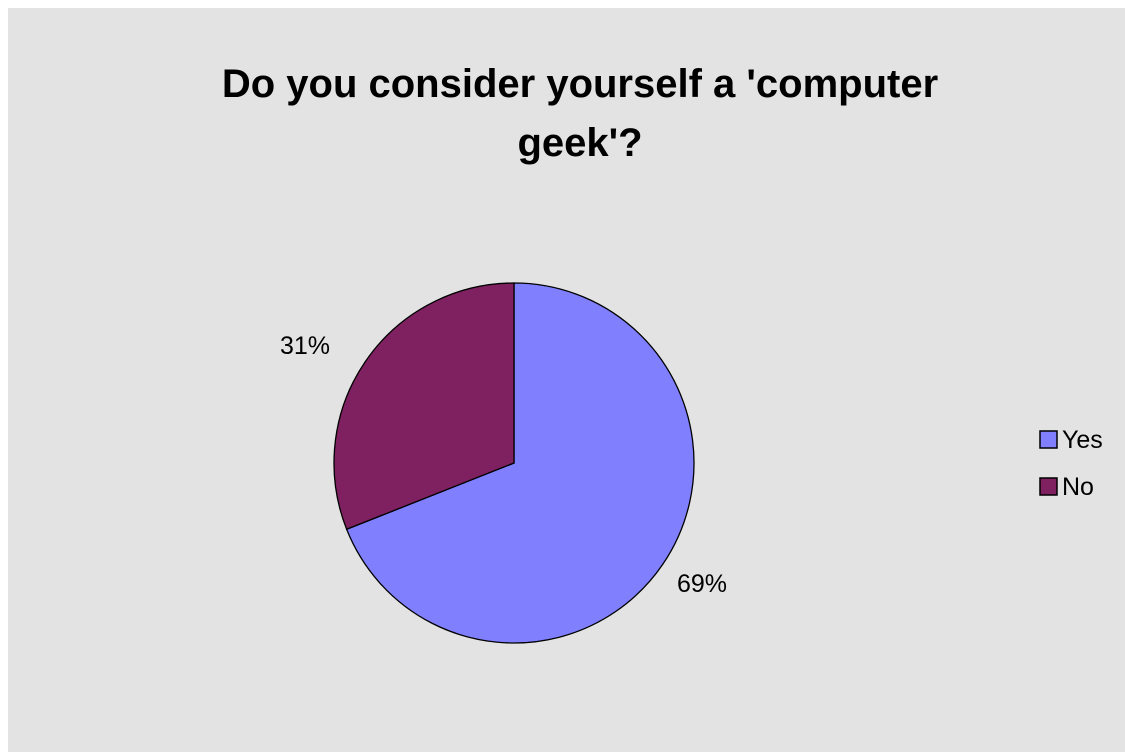  What do you see at coordinates (1048, 439) in the screenshot?
I see `legend-swatch-yes` at bounding box center [1048, 439].